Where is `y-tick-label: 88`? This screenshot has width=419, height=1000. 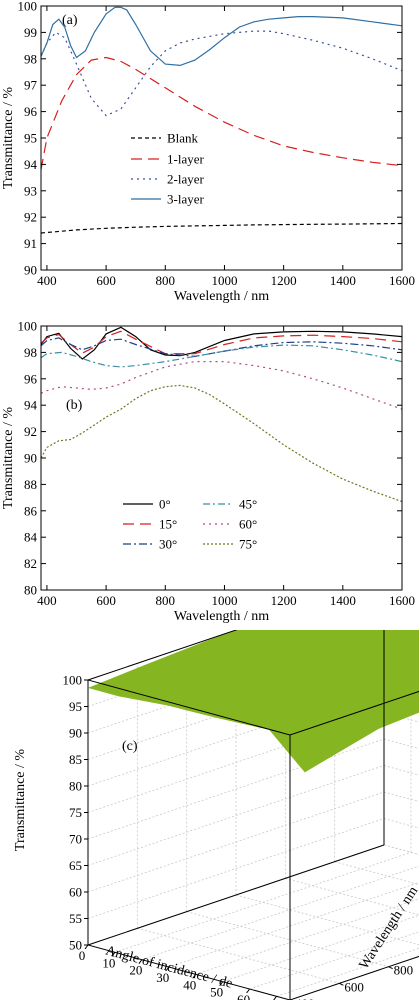
y-tick-label: 88 is located at coordinates (30, 484).